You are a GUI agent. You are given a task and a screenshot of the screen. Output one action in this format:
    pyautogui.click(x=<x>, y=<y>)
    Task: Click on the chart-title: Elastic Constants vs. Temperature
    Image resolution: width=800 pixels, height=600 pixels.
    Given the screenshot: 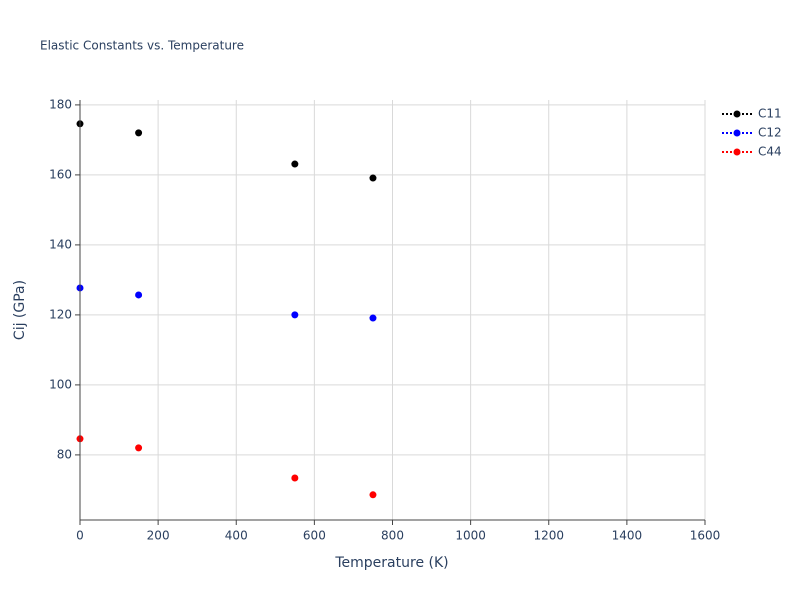 What is the action you would take?
    pyautogui.click(x=142, y=46)
    